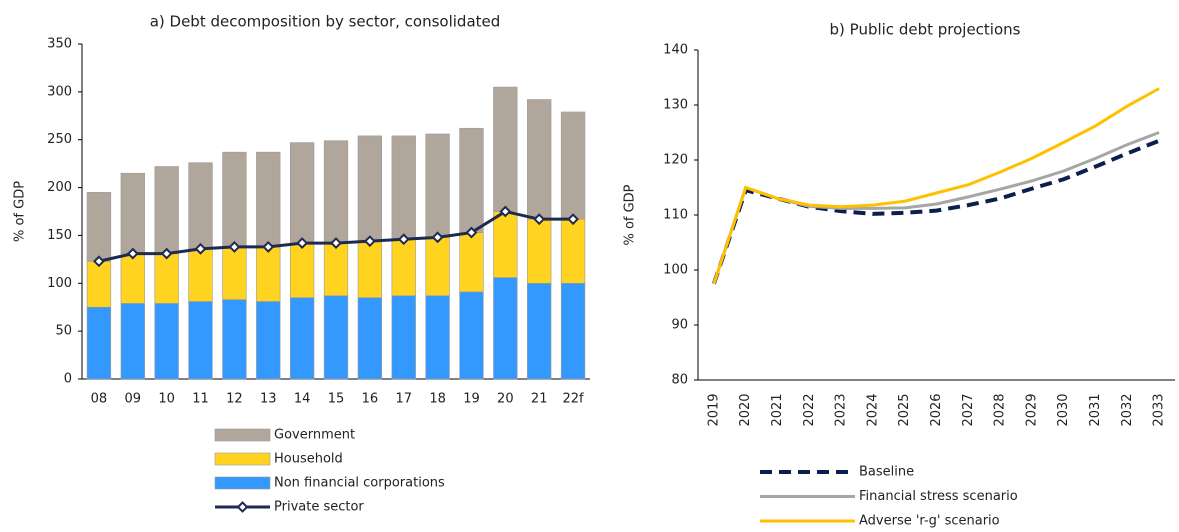 The height and width of the screenshot is (532, 1179). Describe the element at coordinates (675, 215) in the screenshot. I see `y-tick-label: 110` at that location.